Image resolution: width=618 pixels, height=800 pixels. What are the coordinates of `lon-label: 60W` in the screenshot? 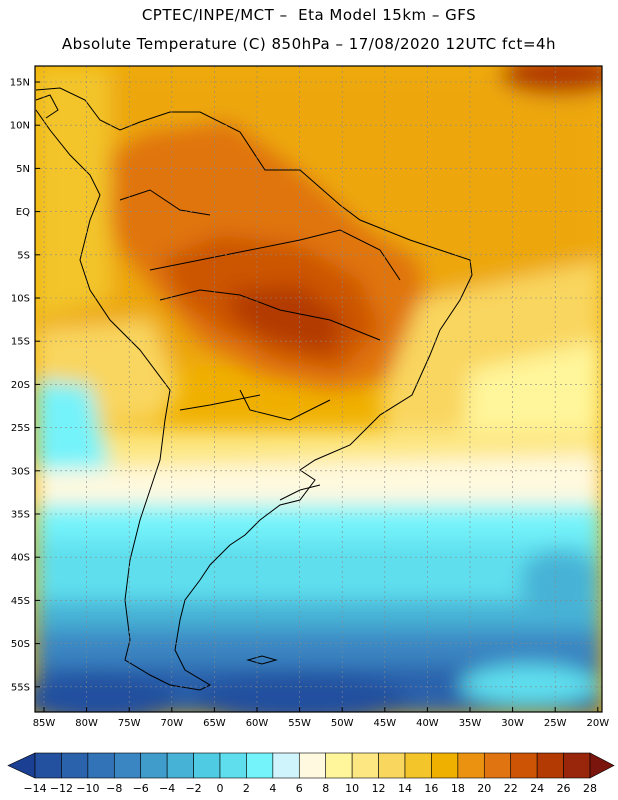 It's located at (257, 723).